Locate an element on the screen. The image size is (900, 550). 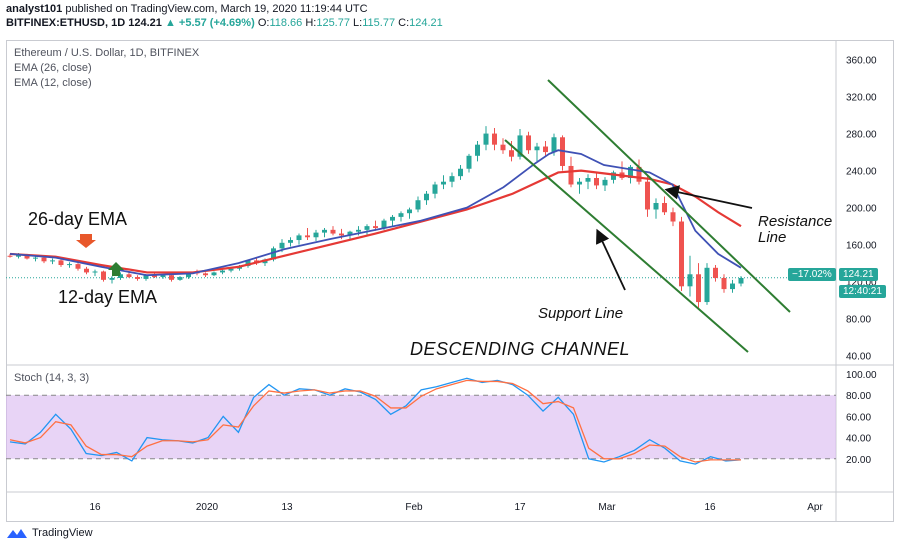
tradingview-footer: TradingView is located at coordinates (49, 533).